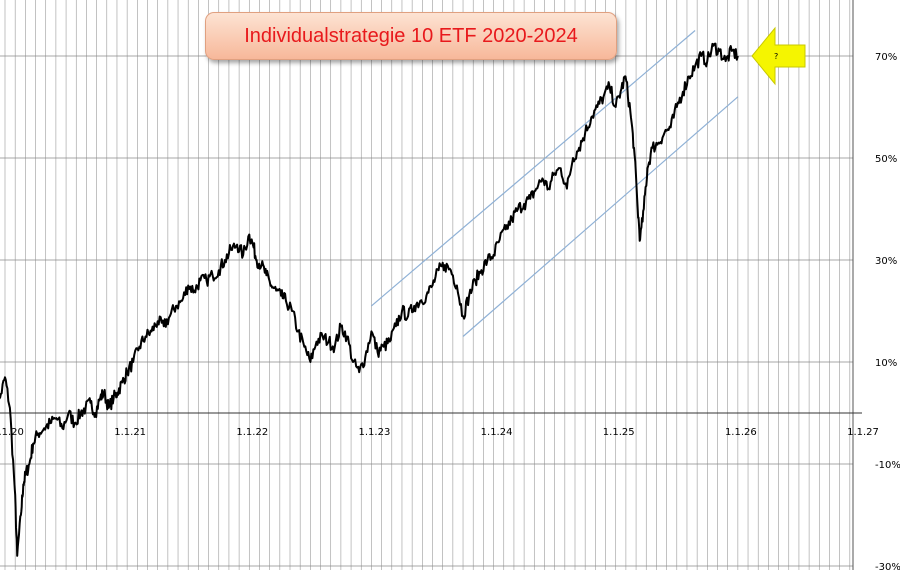 The height and width of the screenshot is (578, 900). I want to click on y-tick-label: -30%, so click(887, 567).